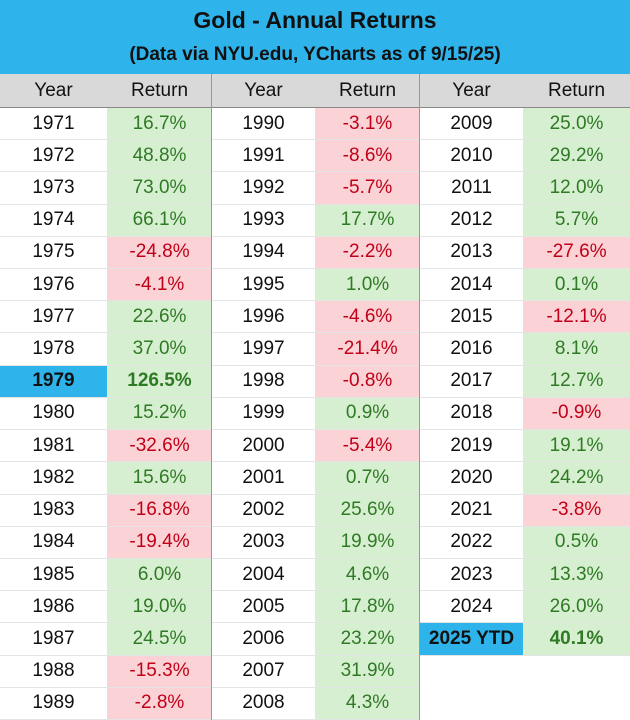  I want to click on return-cell: -27.6%, so click(576, 253).